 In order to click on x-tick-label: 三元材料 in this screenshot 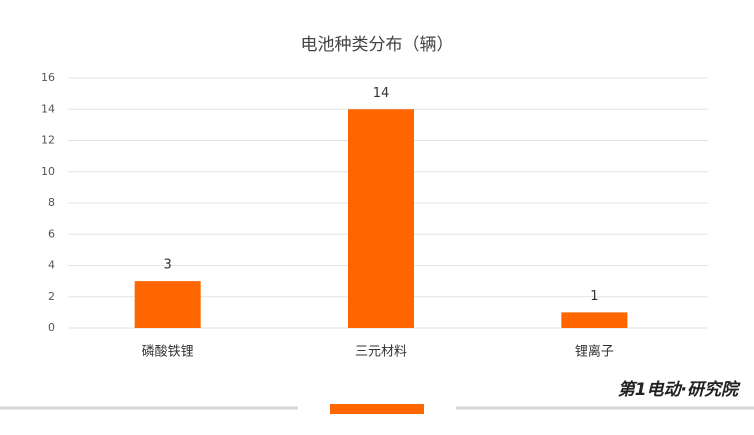, I will do `click(381, 352)`.